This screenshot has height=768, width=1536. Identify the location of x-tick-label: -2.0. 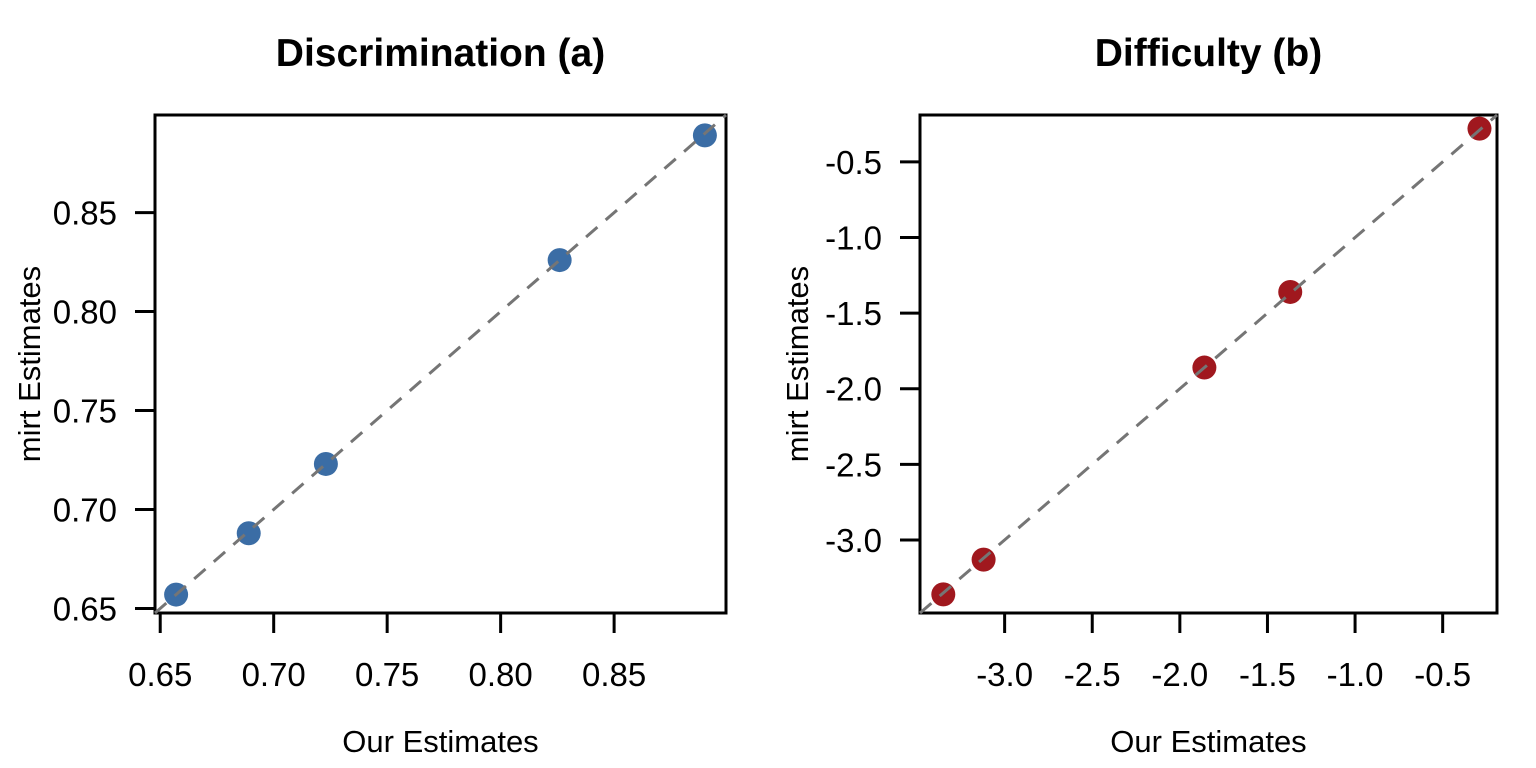
(1179, 674).